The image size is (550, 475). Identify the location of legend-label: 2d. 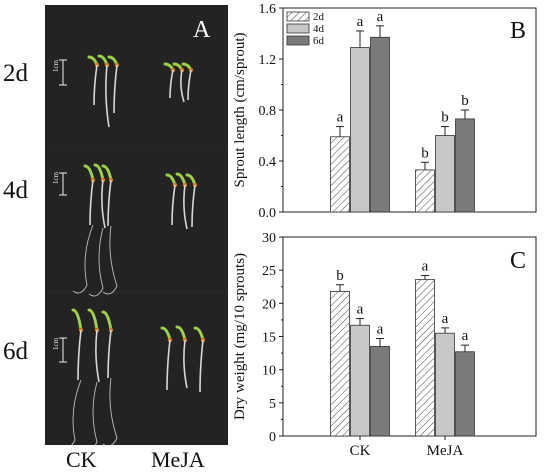
(319, 17).